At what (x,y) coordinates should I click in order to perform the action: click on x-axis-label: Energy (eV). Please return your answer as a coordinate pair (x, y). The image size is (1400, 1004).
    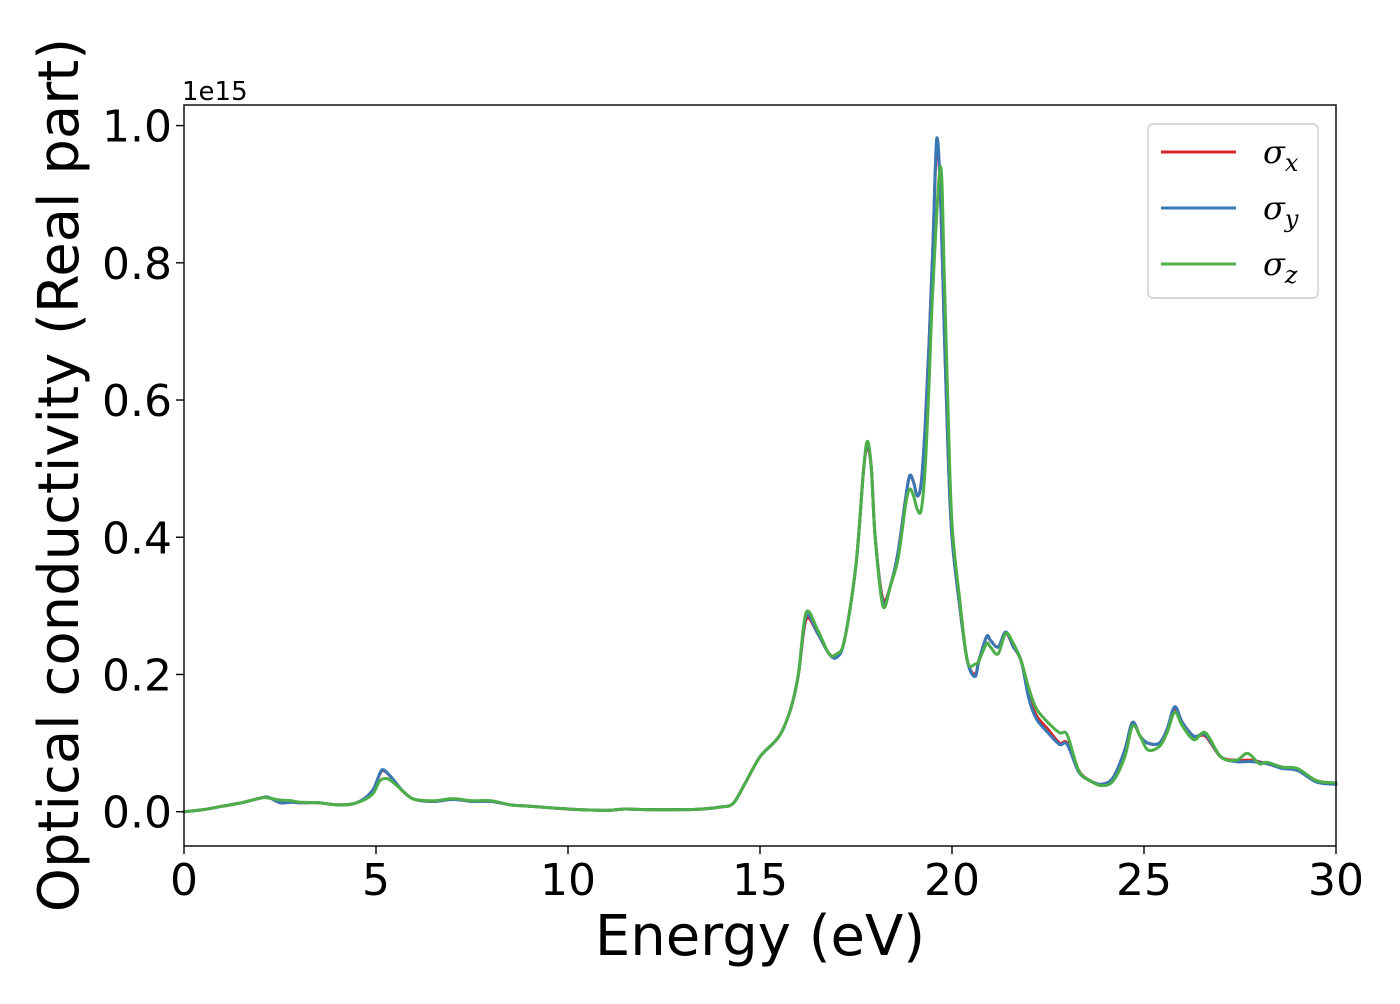
    Looking at the image, I should click on (760, 936).